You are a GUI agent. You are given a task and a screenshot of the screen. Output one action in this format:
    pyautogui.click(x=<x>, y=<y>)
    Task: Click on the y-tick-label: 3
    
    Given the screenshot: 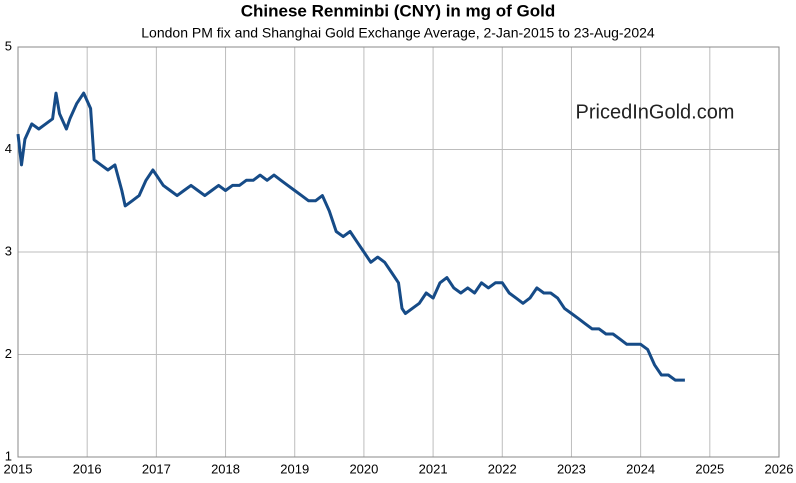 What is the action you would take?
    pyautogui.click(x=8, y=250)
    